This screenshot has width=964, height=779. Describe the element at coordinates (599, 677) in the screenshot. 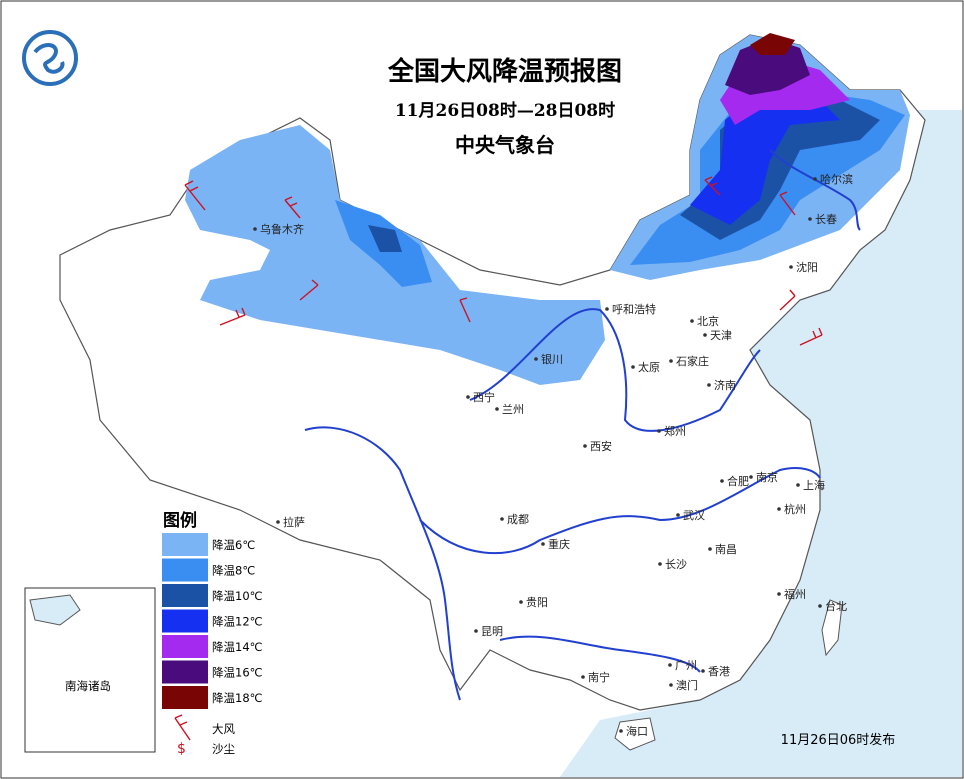

I see `city-label: 南宁` at that location.